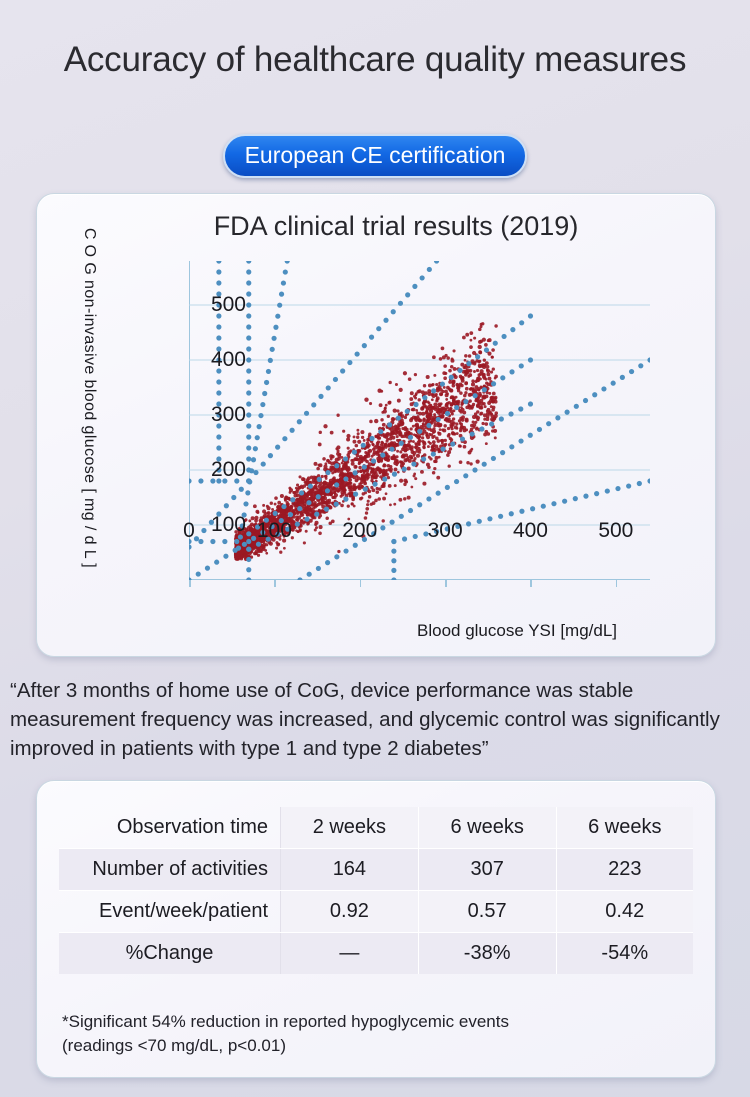 This screenshot has height=1097, width=750. I want to click on x-tick-label: 500, so click(616, 530).